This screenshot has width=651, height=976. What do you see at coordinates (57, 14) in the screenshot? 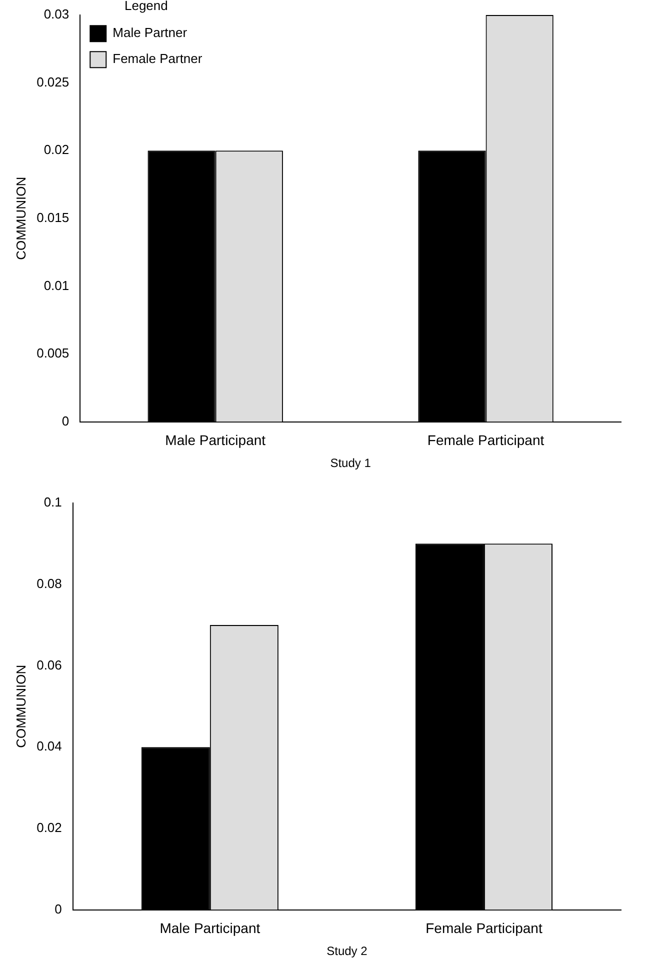
I see `y-tick-label: 0.03` at bounding box center [57, 14].